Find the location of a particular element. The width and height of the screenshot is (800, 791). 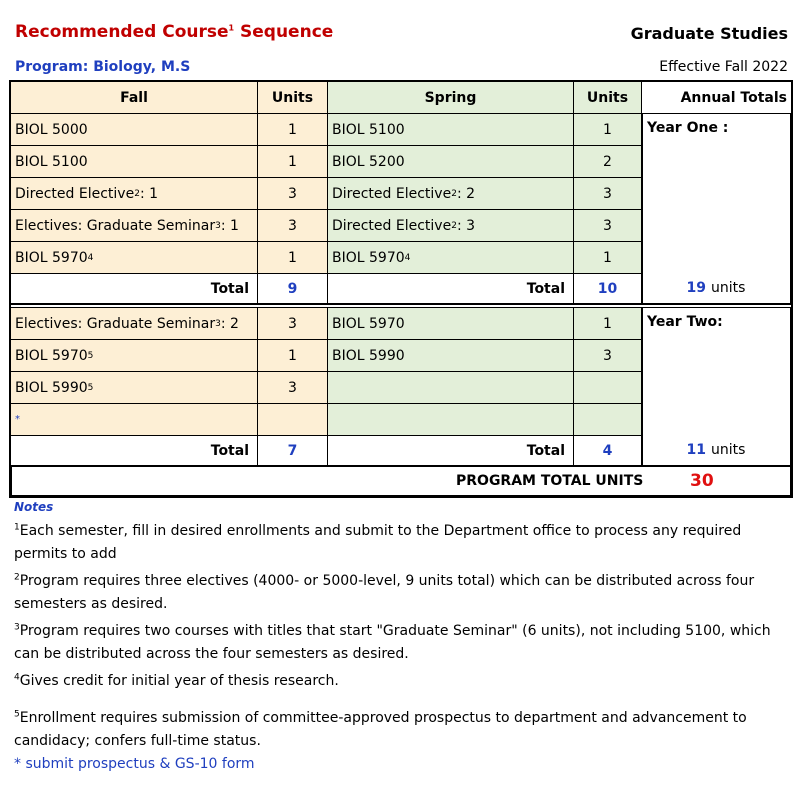

note-number: 4 is located at coordinates (17, 677).